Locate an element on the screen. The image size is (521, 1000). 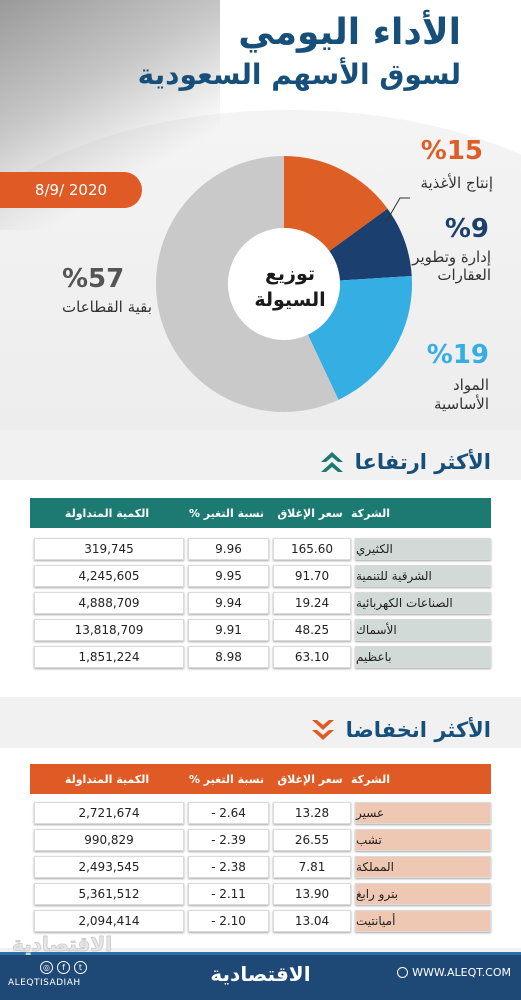
close-price-cell: 13.28 is located at coordinates (312, 813).